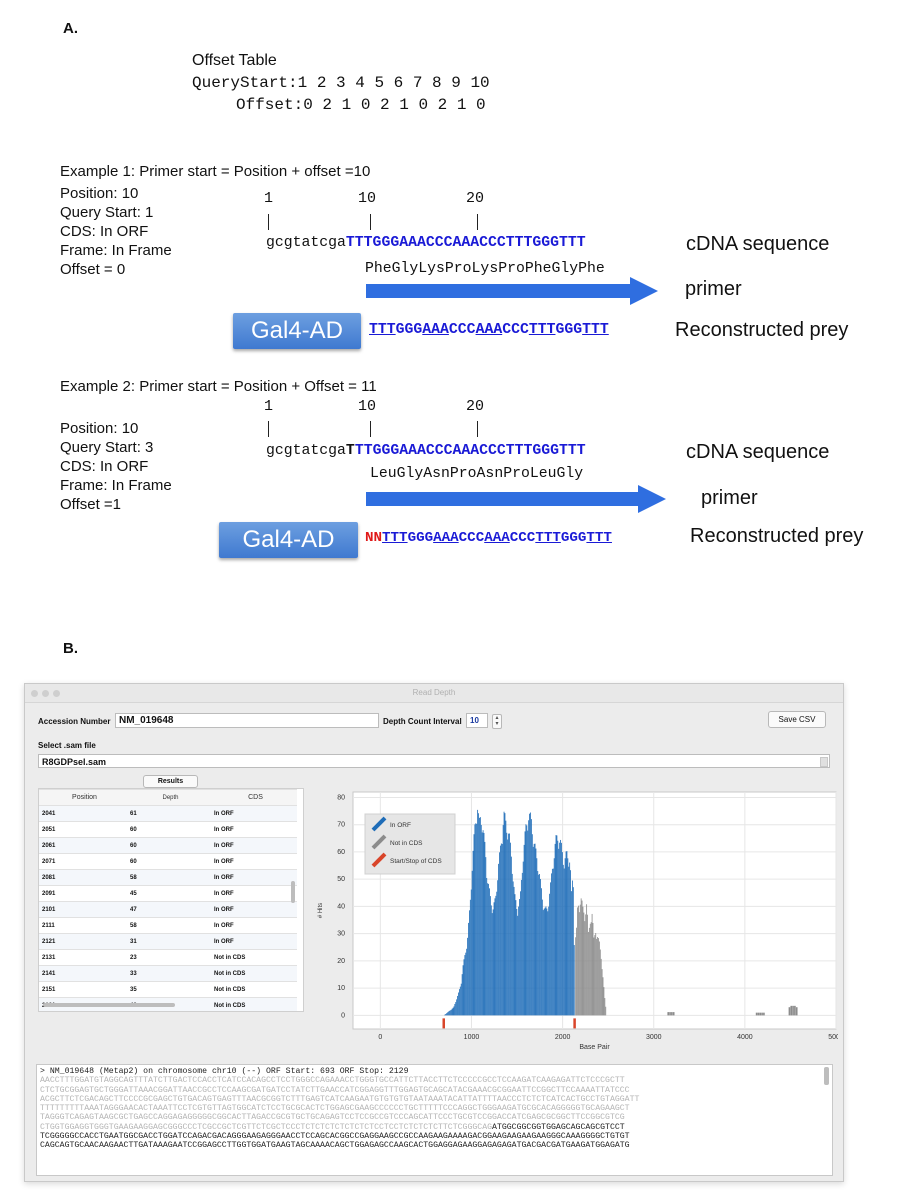  I want to click on window-title: Read Depth, so click(434, 692).